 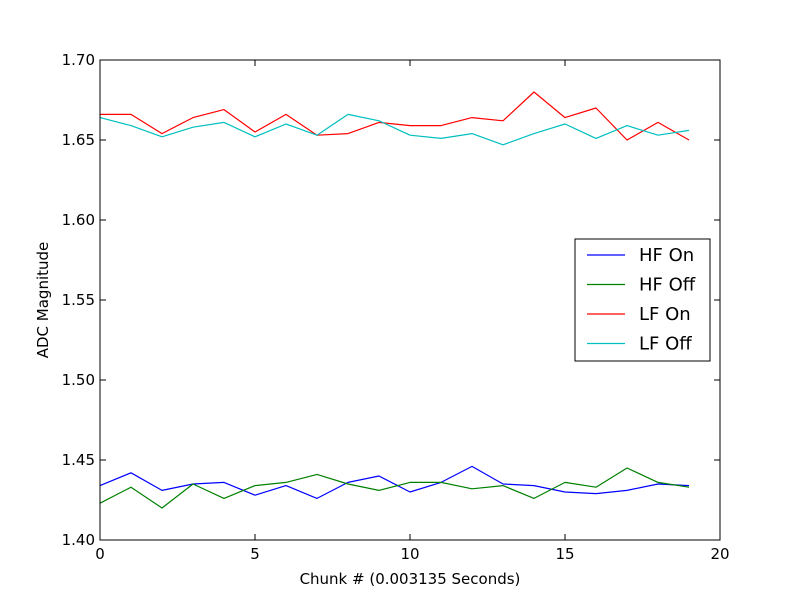 I want to click on y-axis-label: ADC Magnitude, so click(x=43, y=300).